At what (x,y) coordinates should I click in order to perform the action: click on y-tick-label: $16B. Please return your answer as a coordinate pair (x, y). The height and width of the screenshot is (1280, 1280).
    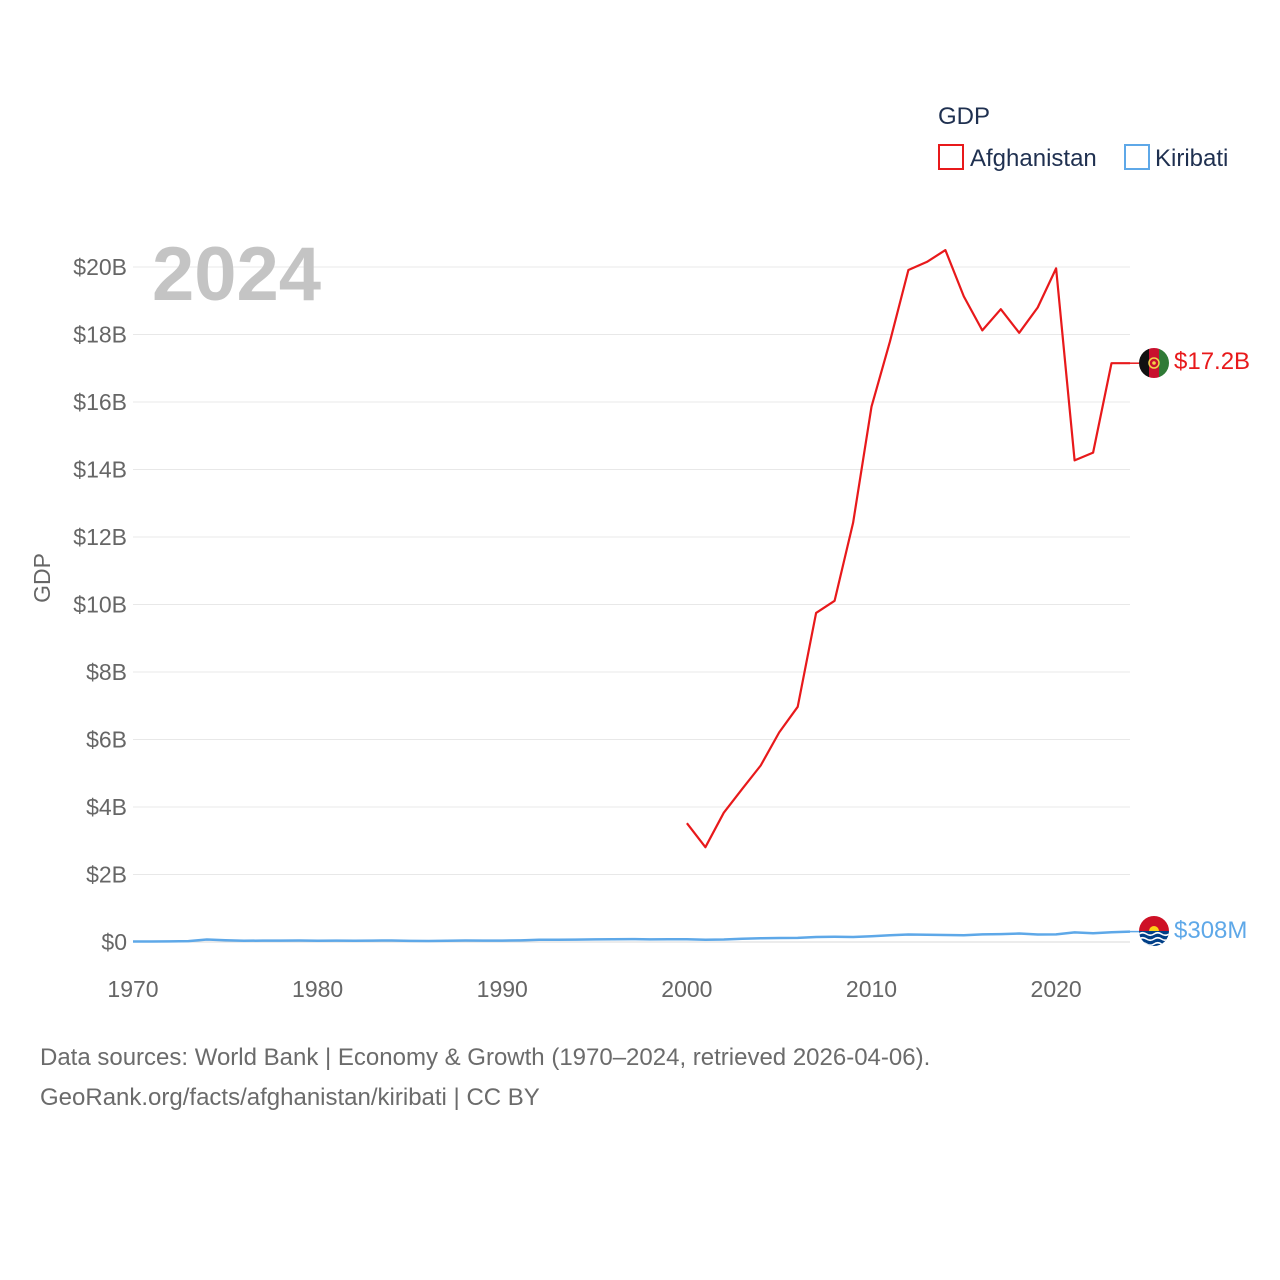
    Looking at the image, I should click on (100, 402).